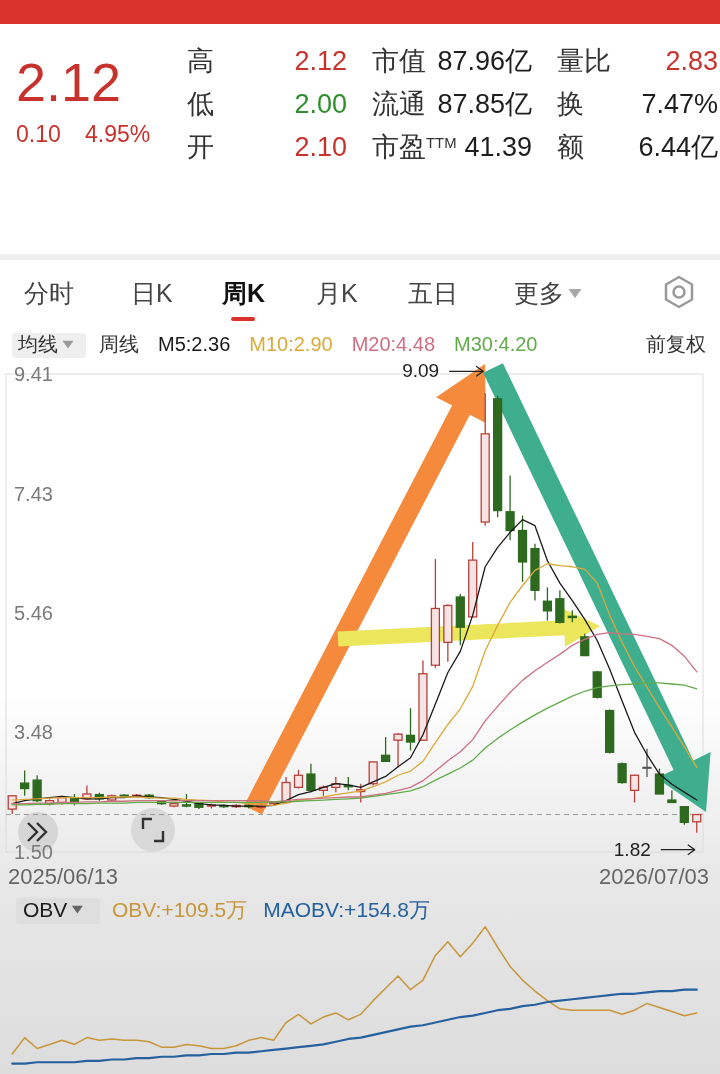 This screenshot has height=1074, width=720. Describe the element at coordinates (63, 876) in the screenshot. I see `text: 2025/06/13` at that location.